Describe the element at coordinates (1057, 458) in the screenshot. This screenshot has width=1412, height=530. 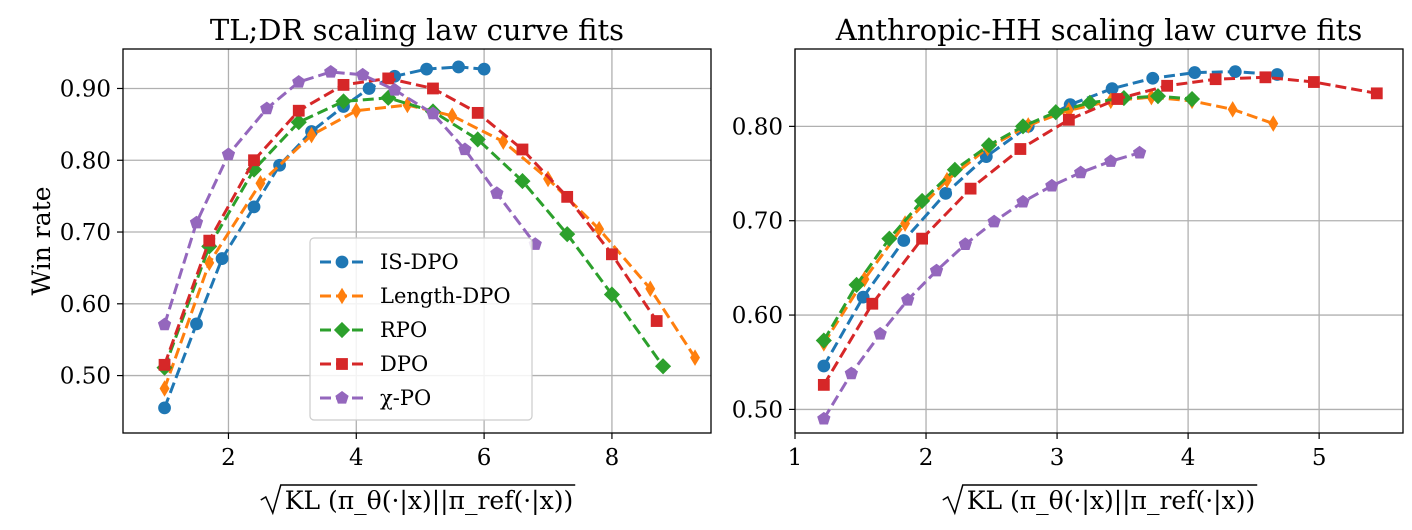
I see `x-tick-label: 3` at that location.